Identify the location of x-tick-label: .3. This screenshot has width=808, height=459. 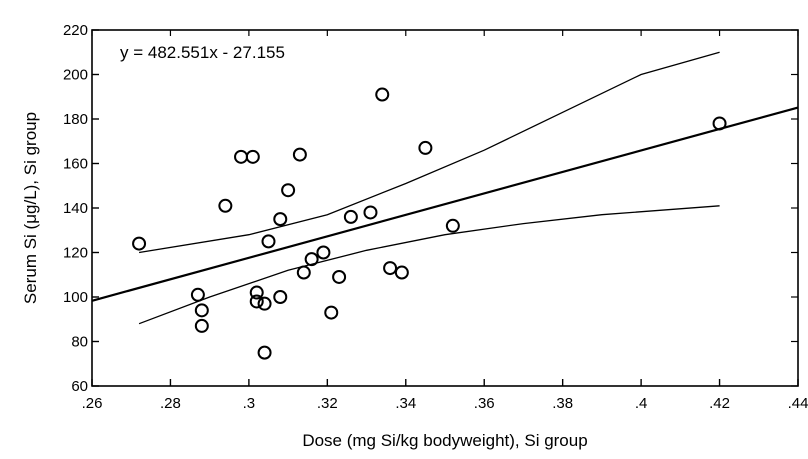
(249, 403).